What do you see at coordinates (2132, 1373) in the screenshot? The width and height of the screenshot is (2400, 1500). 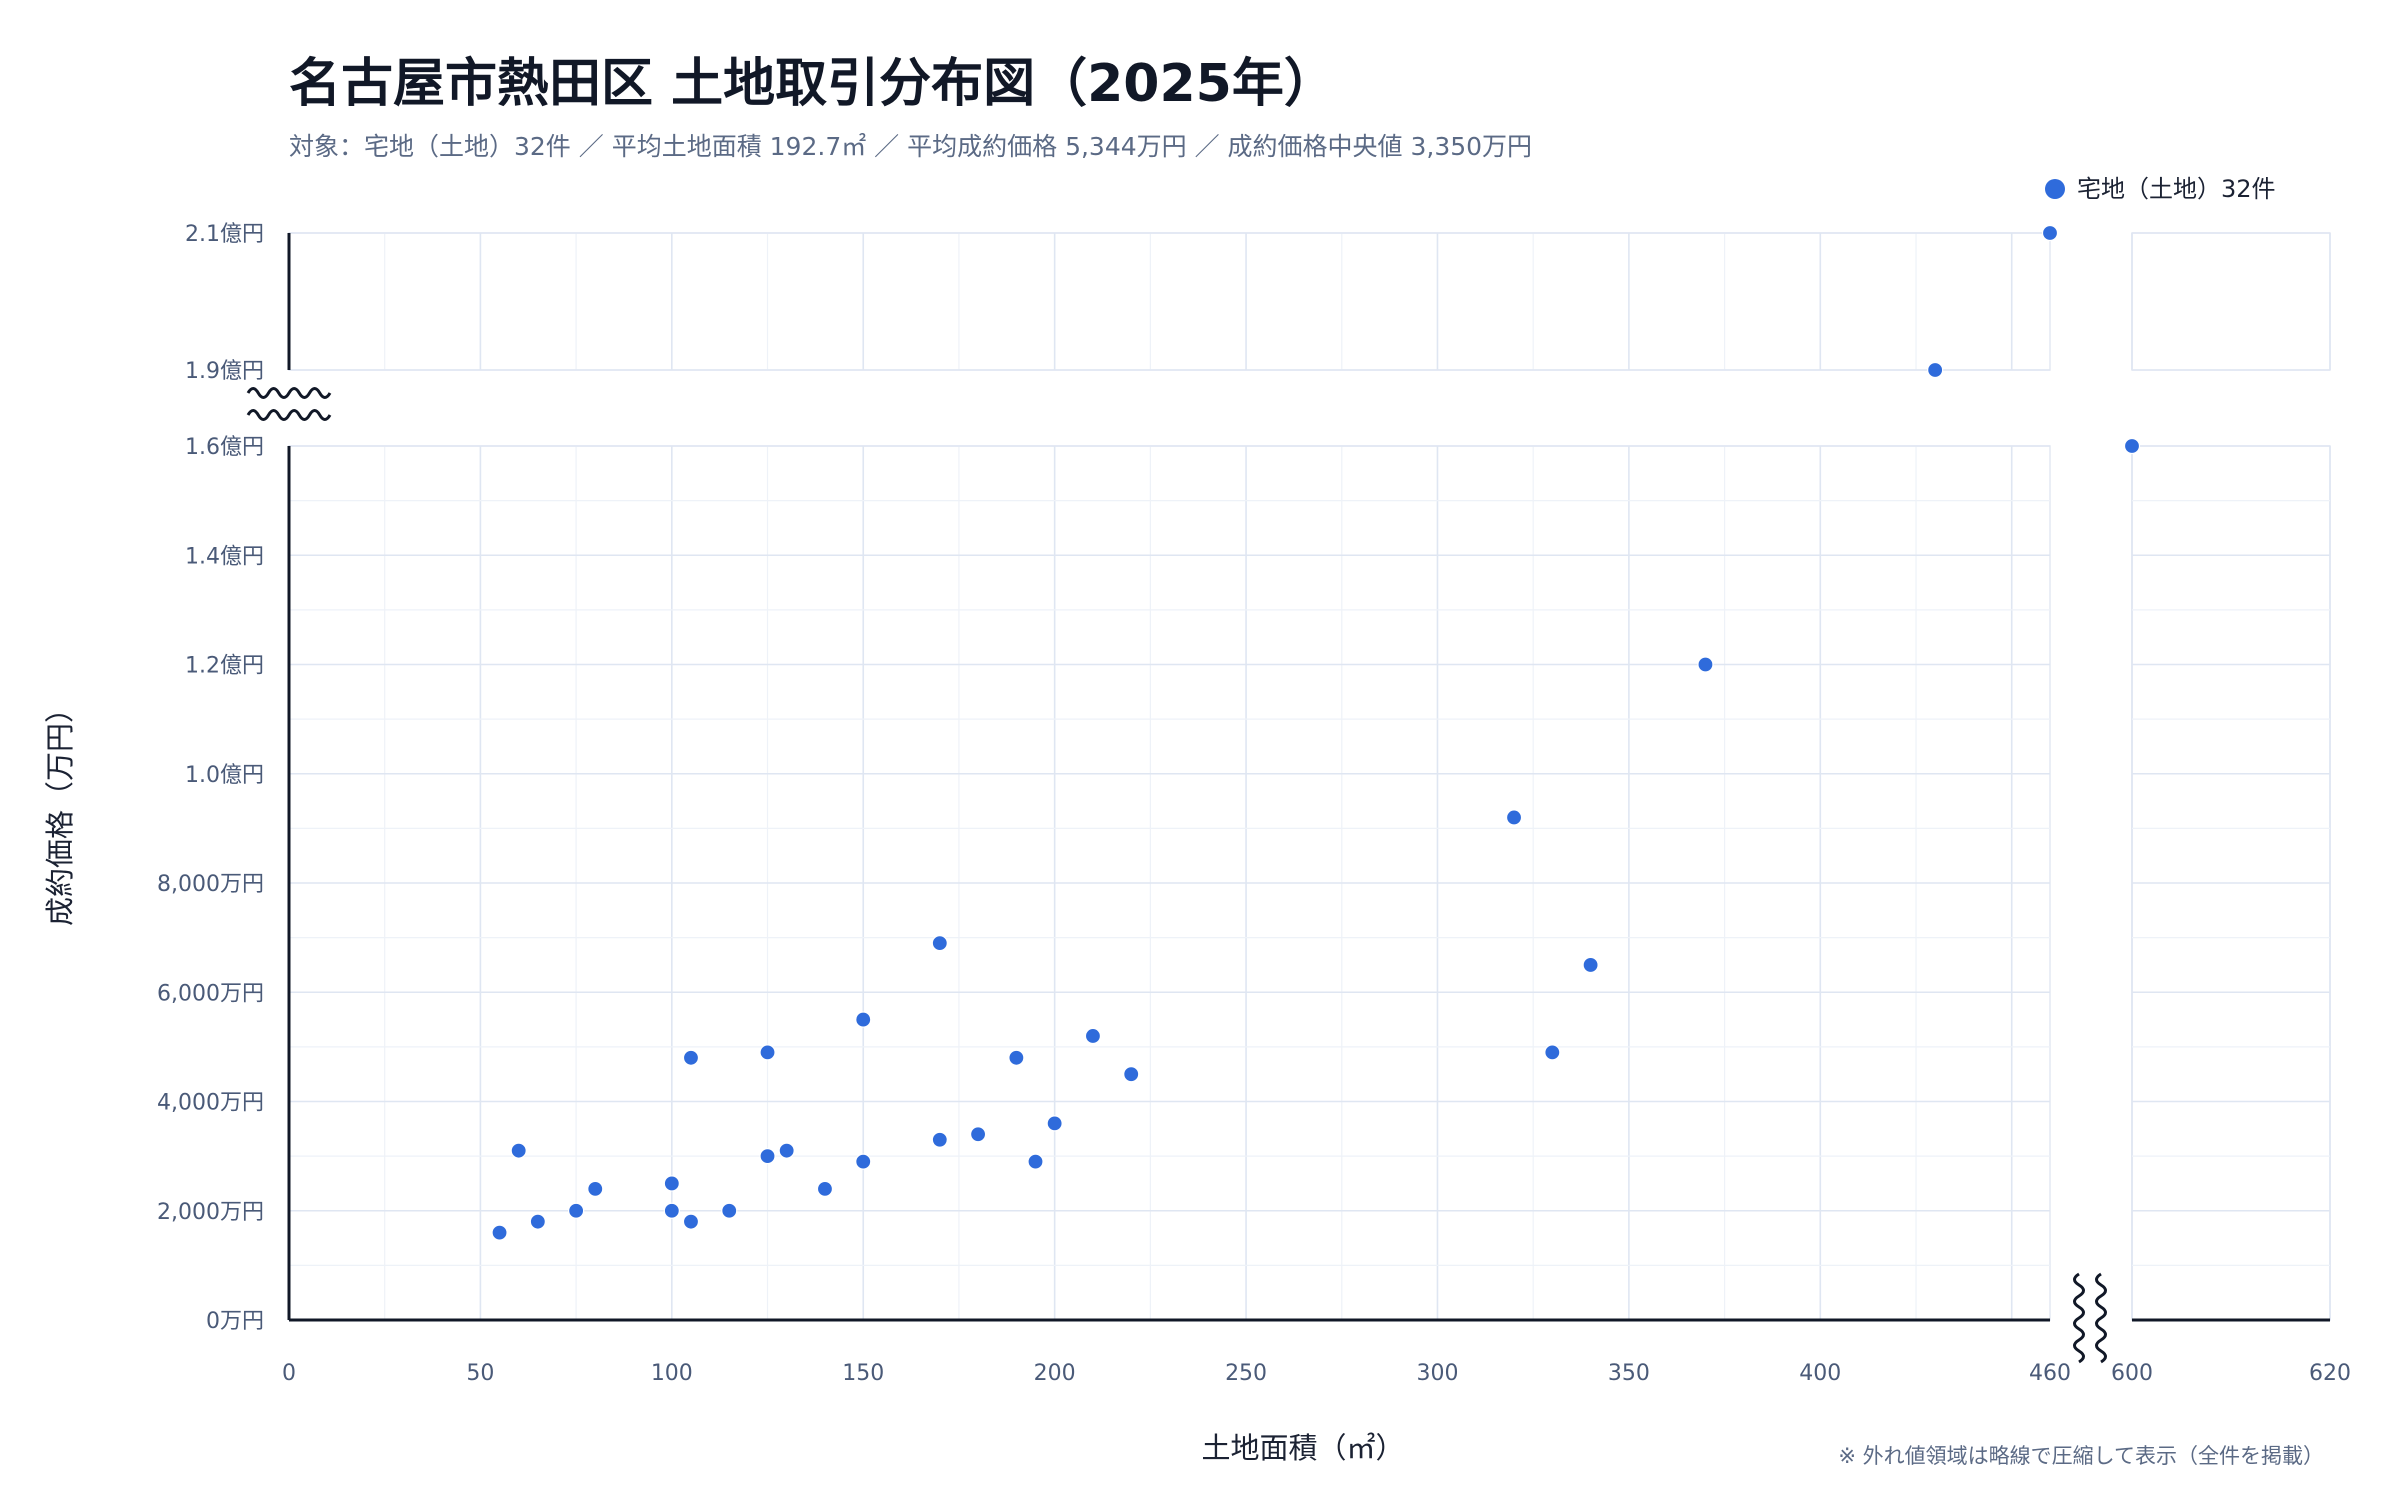 I see `x-tick-label: 600` at bounding box center [2132, 1373].